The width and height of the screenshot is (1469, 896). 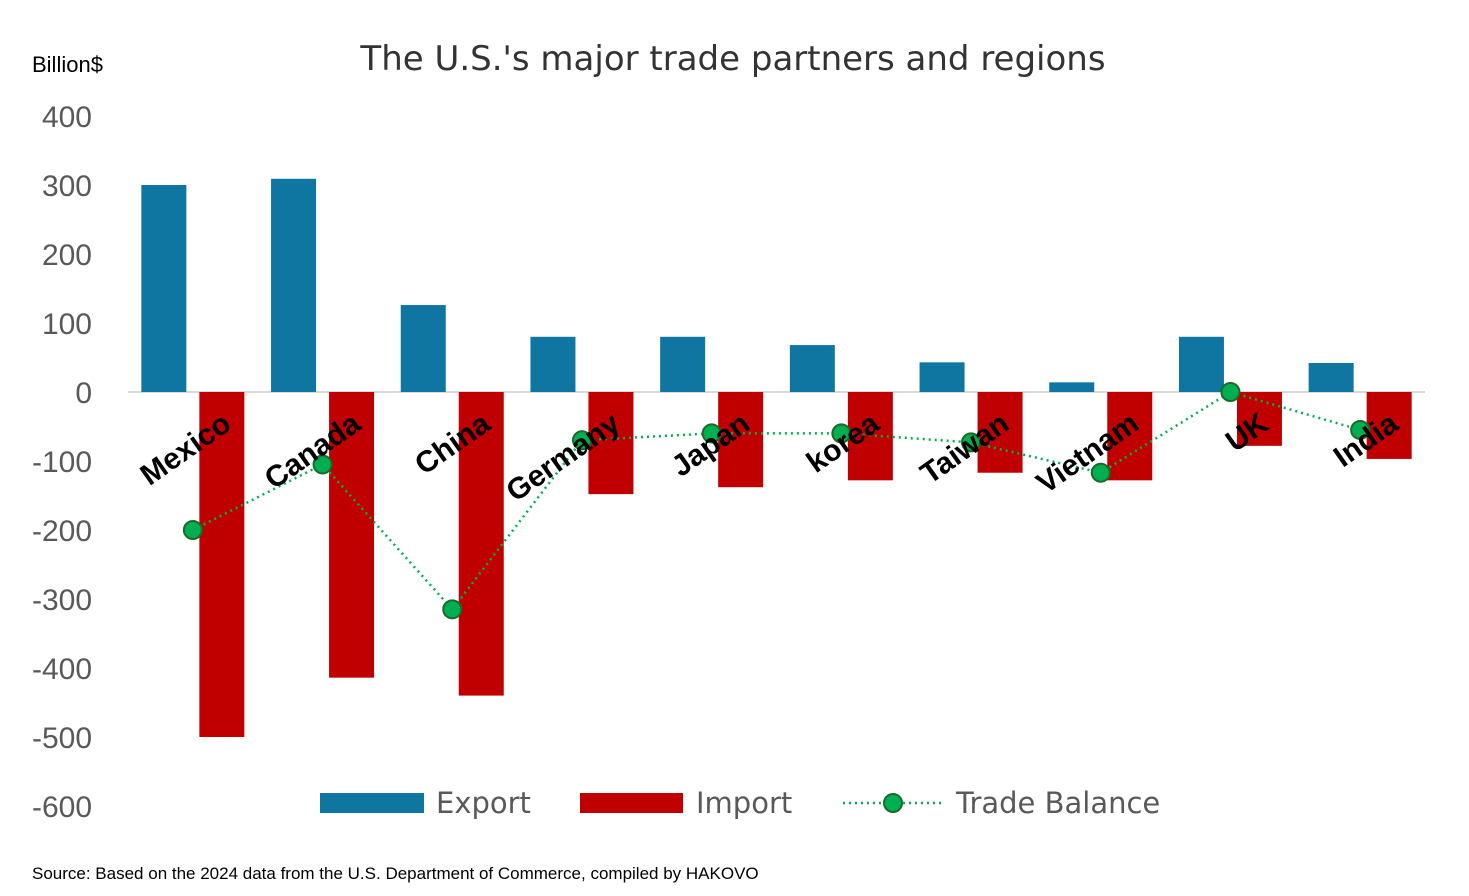 What do you see at coordinates (631, 803) in the screenshot?
I see `legend-swatch-import` at bounding box center [631, 803].